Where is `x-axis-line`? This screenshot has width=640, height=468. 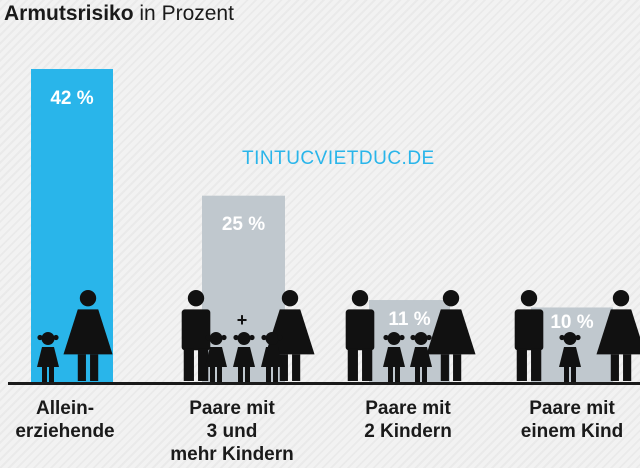
x-axis-line is located at coordinates (324, 383).